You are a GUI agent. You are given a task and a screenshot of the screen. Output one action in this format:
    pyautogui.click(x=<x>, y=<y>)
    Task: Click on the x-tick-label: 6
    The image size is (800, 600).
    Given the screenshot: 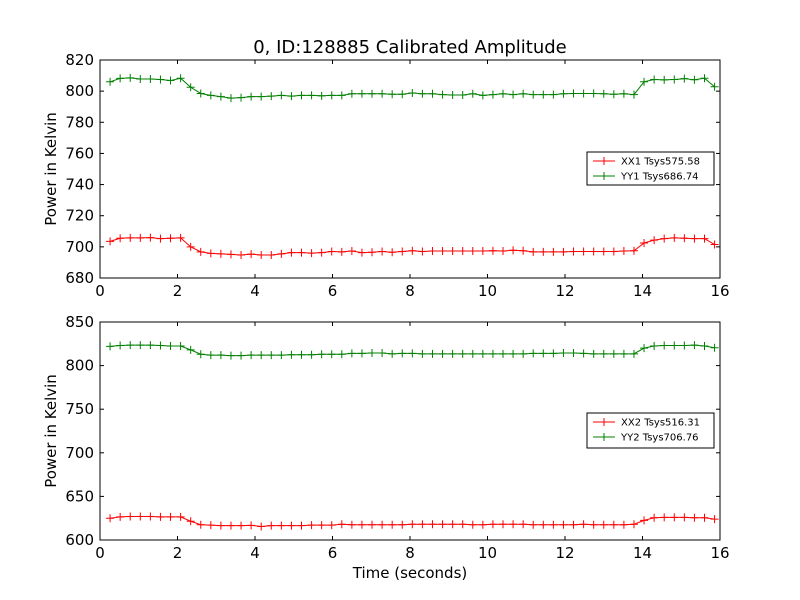 What is the action you would take?
    pyautogui.click(x=333, y=291)
    